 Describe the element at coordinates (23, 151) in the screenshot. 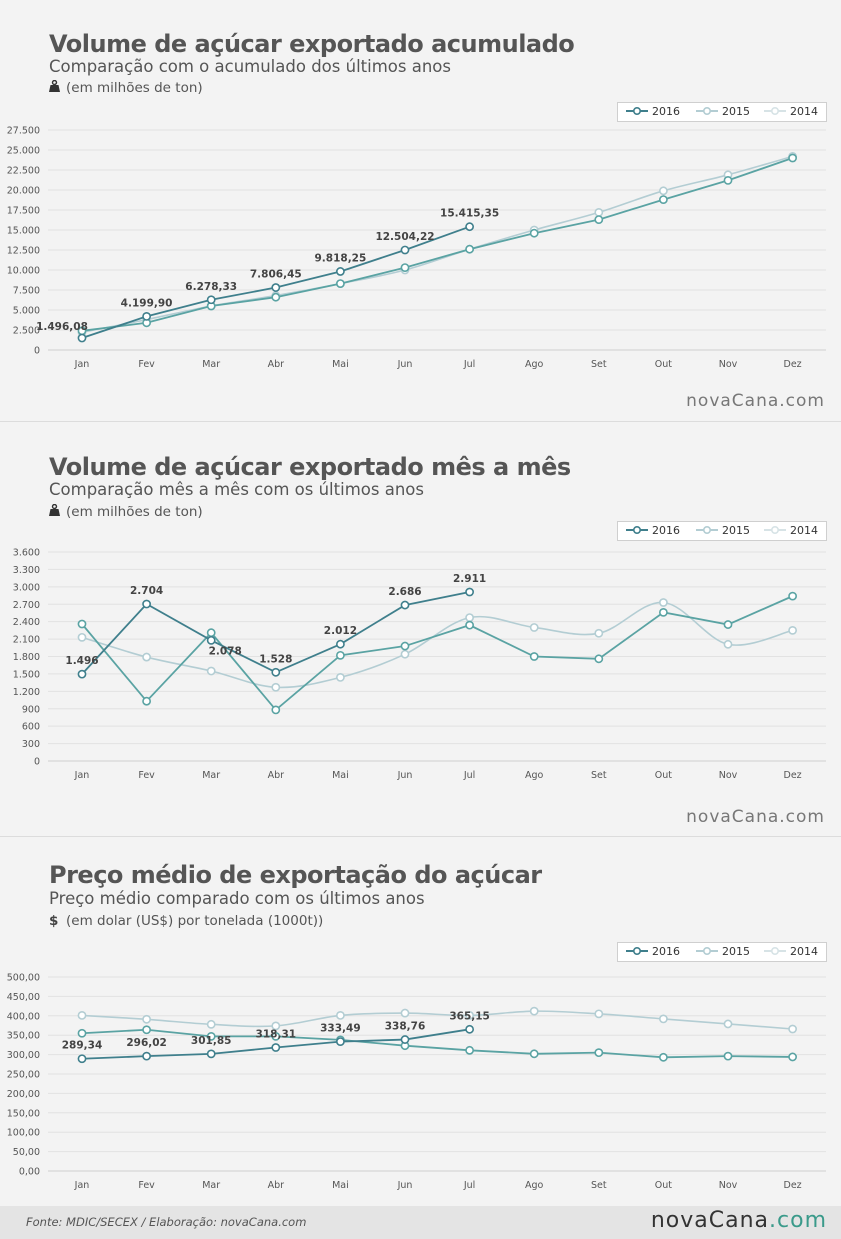

I see `y-tick-label: 25.000` at that location.